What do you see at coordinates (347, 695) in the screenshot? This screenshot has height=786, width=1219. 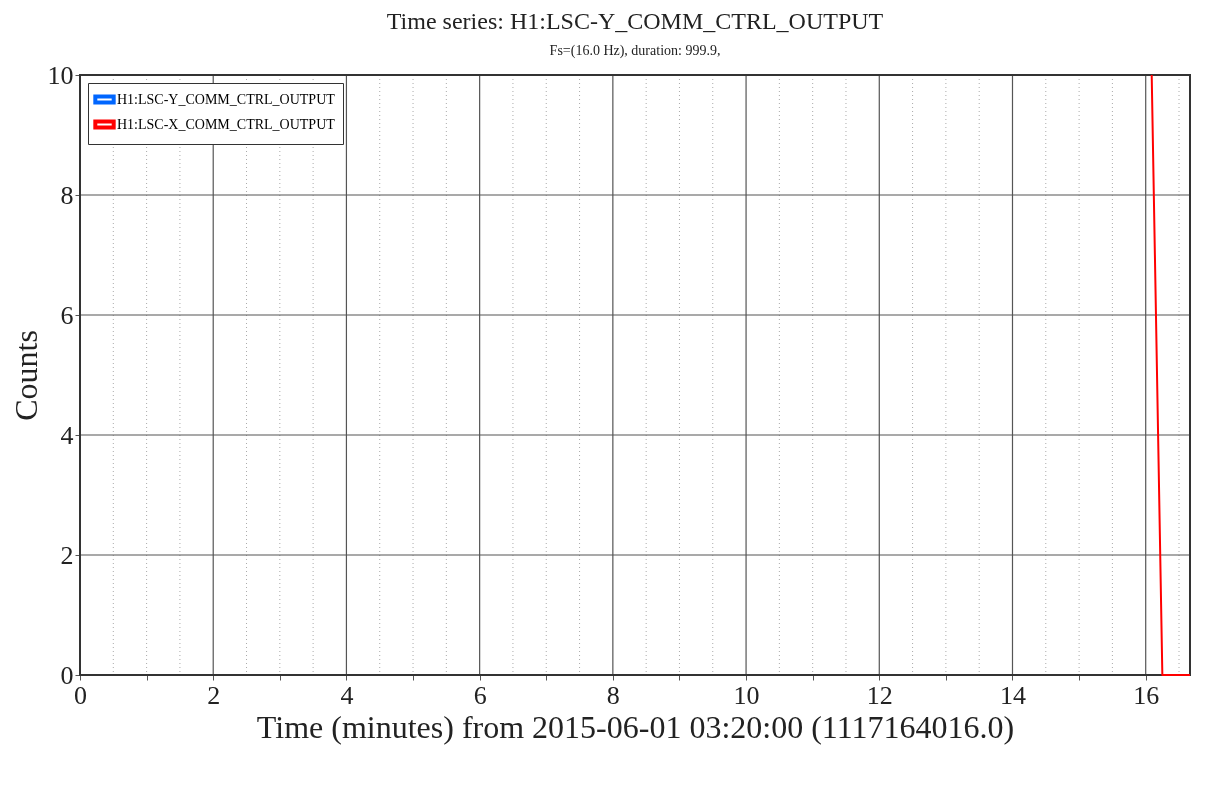 I see `x-tick-label: 4` at bounding box center [347, 695].